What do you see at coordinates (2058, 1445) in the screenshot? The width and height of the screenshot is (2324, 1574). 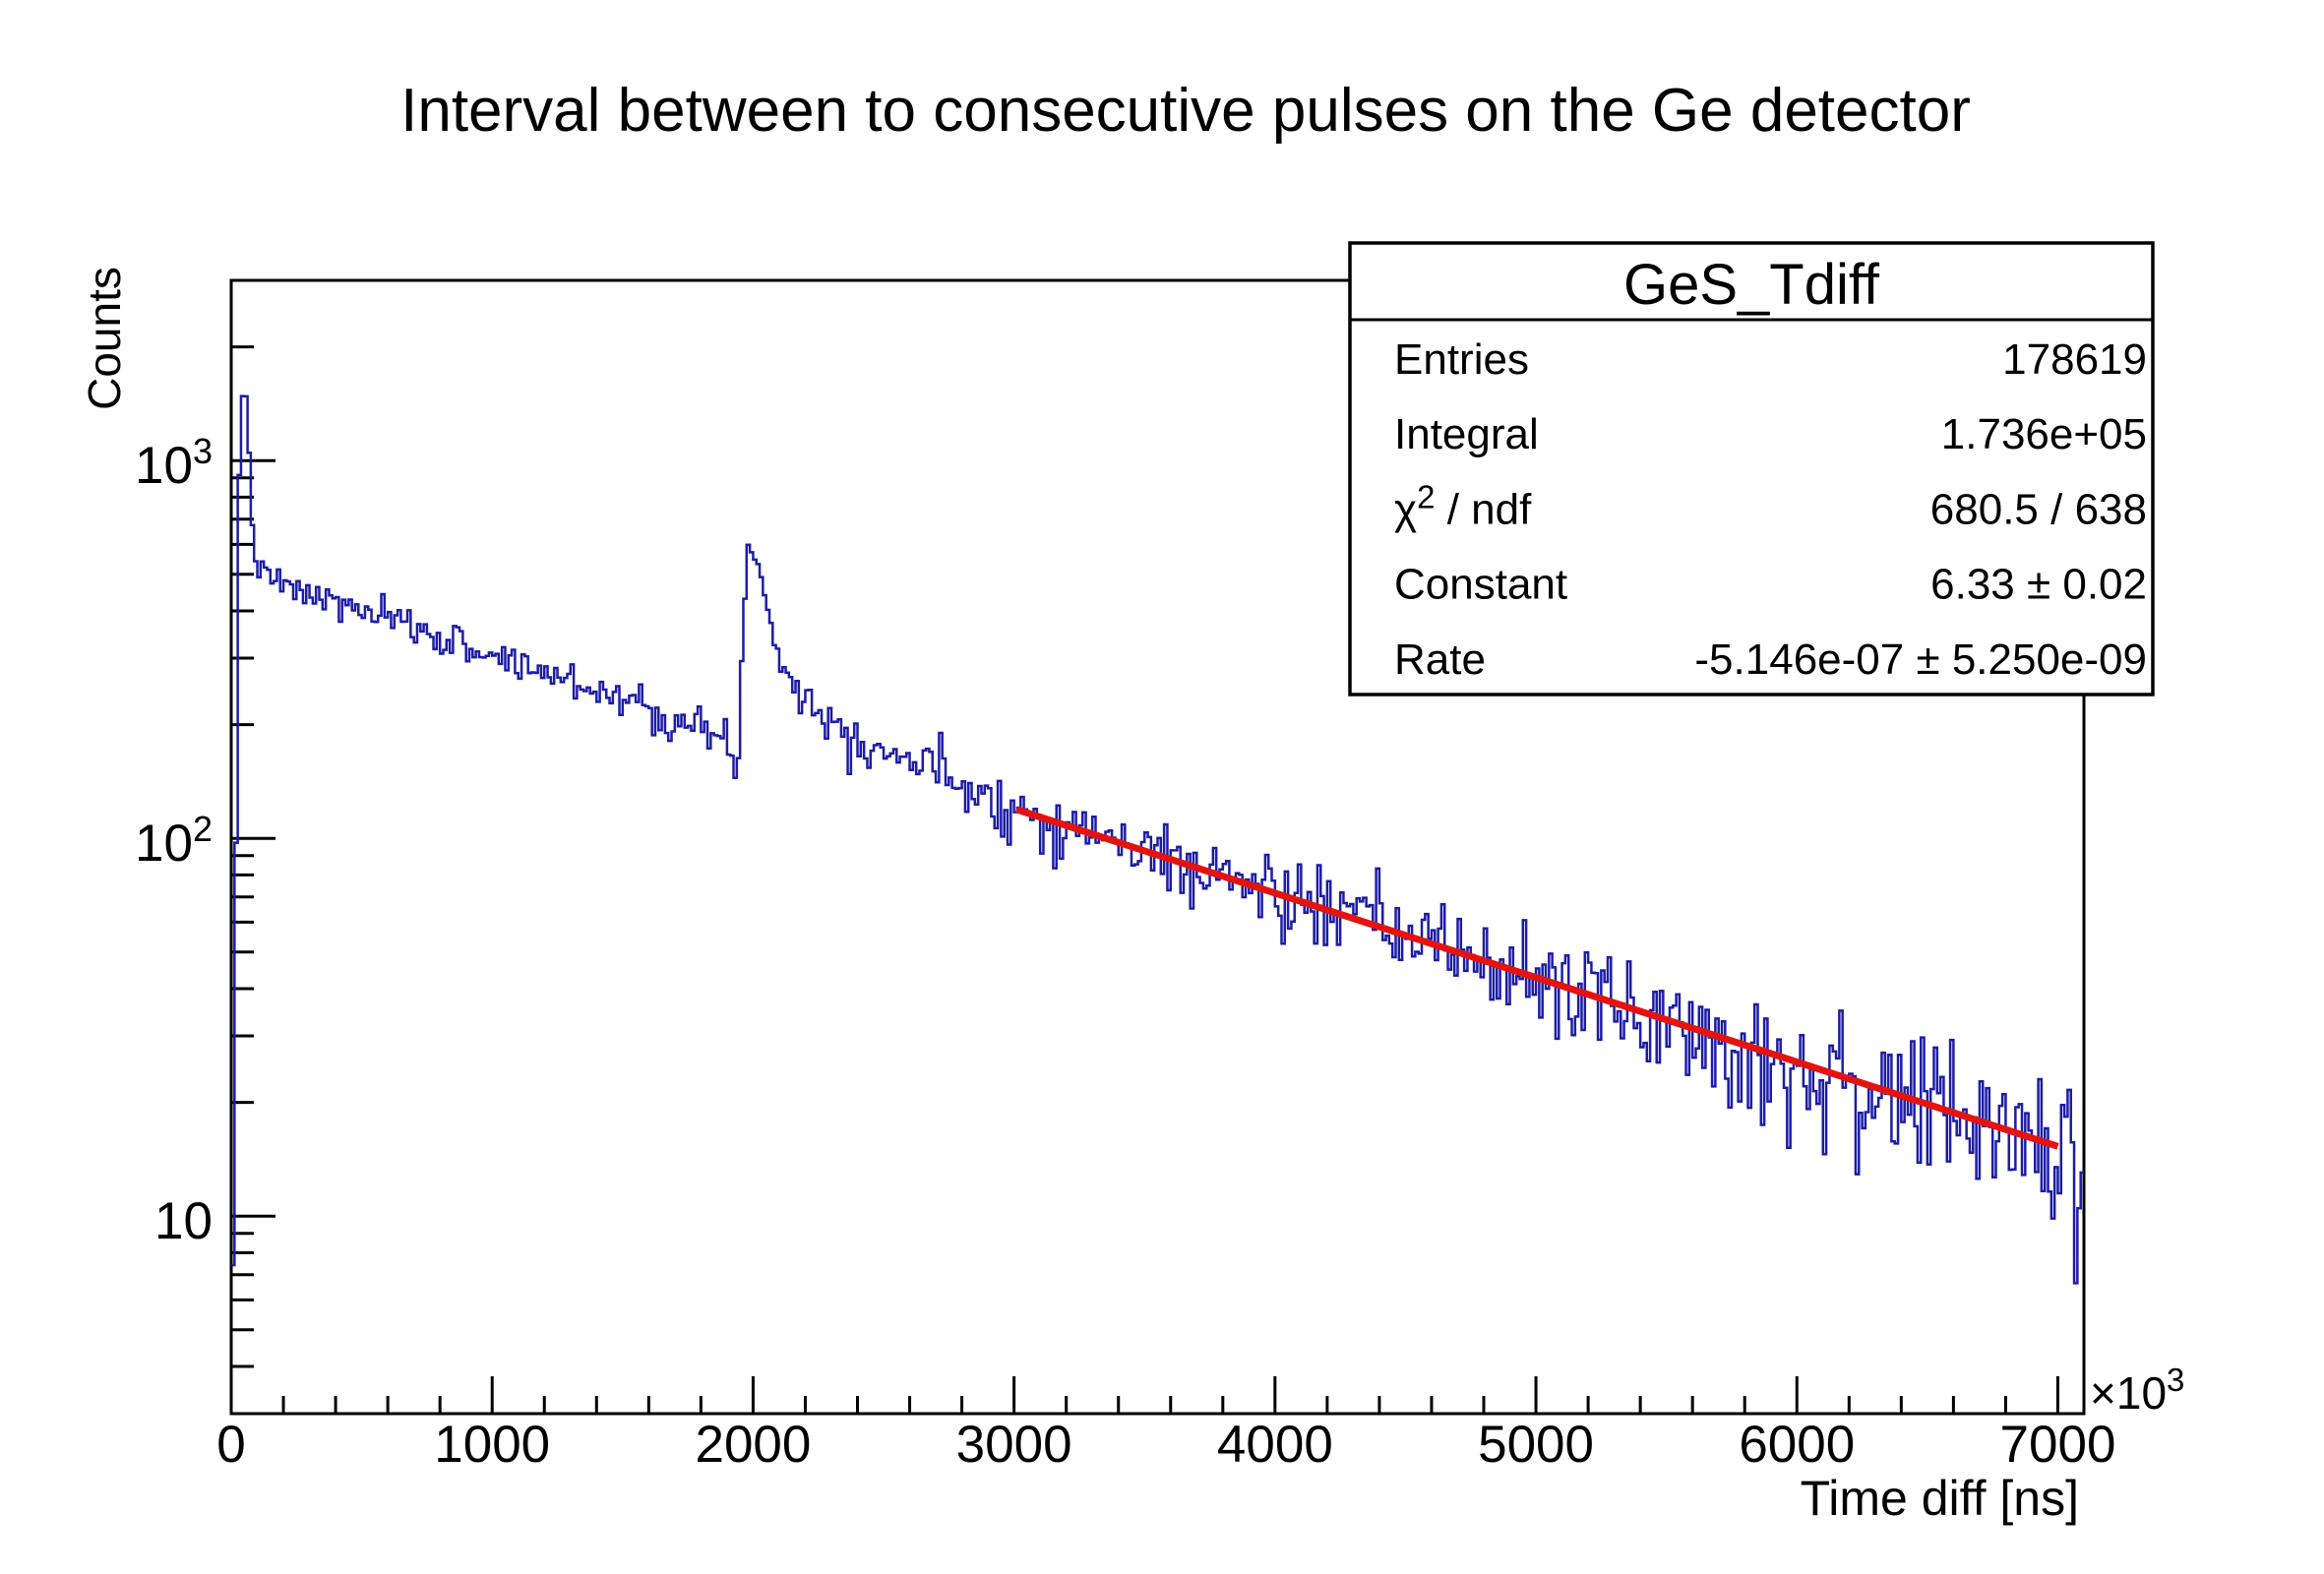 I see `x-tick-label: 7000` at bounding box center [2058, 1445].